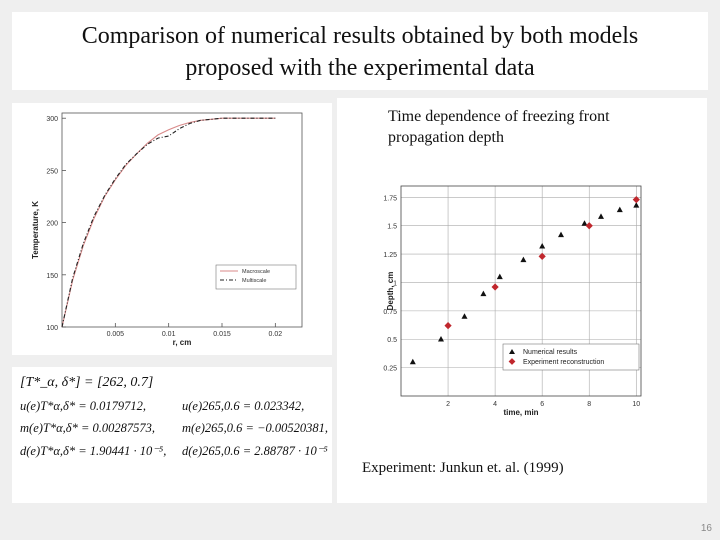 This screenshot has width=720, height=540. I want to click on left-plot-frame, so click(182, 220).